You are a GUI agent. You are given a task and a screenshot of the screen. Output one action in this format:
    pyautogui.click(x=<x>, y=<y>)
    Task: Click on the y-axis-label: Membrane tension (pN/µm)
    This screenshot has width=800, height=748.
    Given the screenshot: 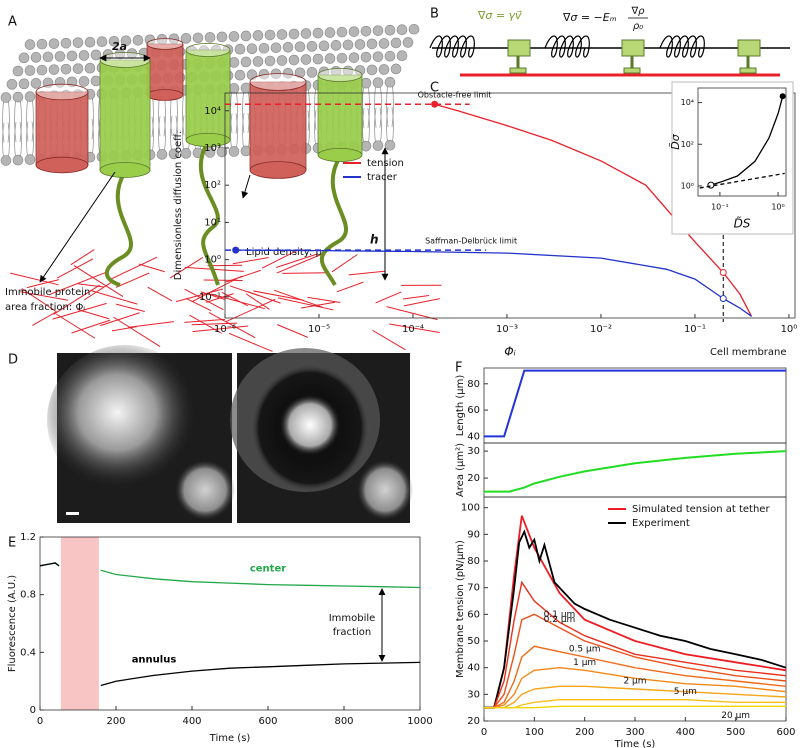 What is the action you would take?
    pyautogui.click(x=460, y=609)
    